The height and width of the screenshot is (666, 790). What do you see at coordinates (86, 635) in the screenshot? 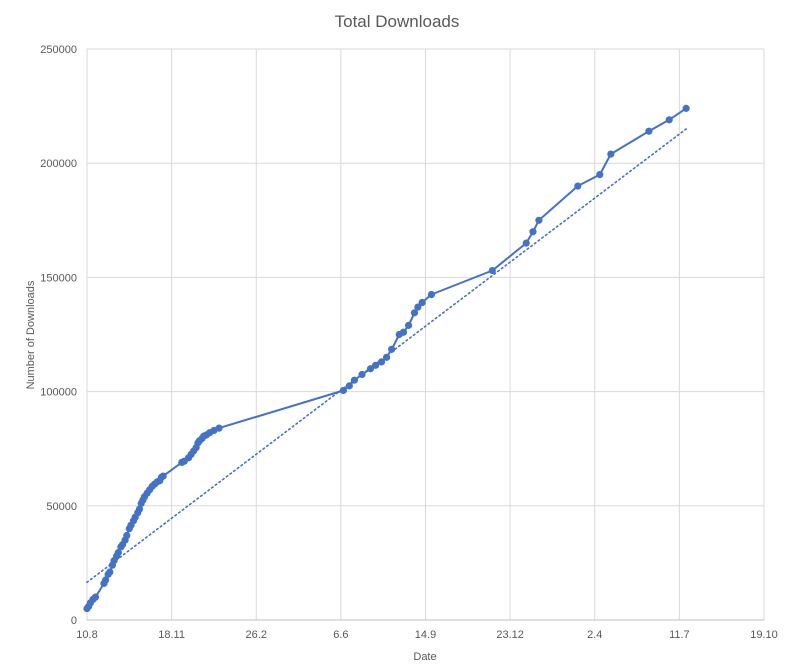
I see `x-tick-label: 10.8` at bounding box center [86, 635].